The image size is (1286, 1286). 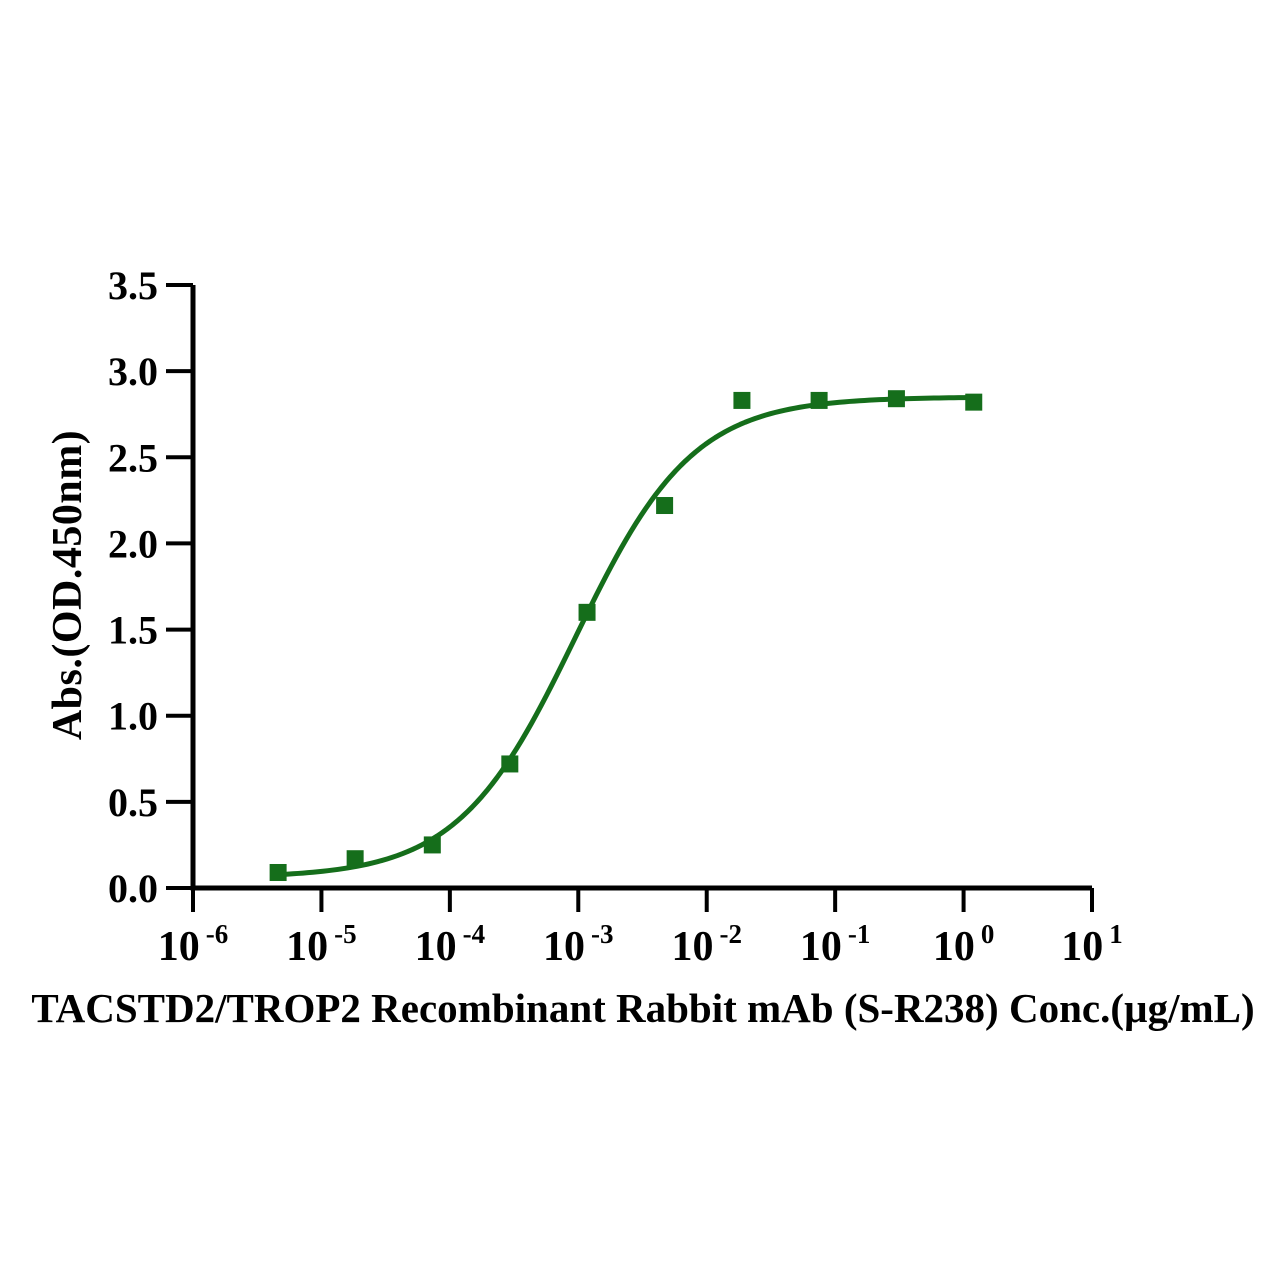 I want to click on x-tick-label: 10 -6, so click(x=193, y=944).